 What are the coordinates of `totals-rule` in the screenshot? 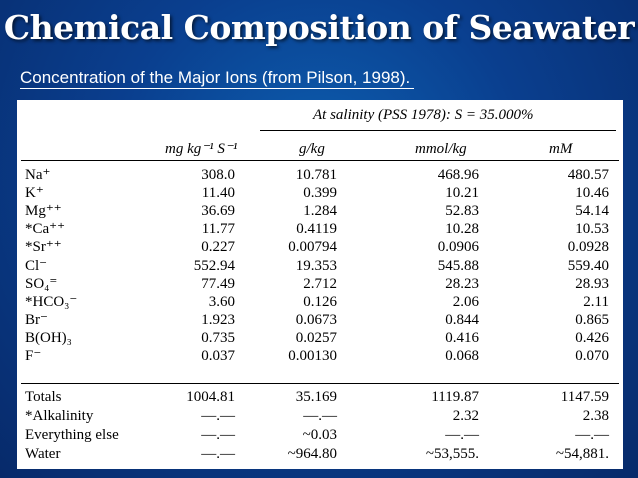 It's located at (320, 383).